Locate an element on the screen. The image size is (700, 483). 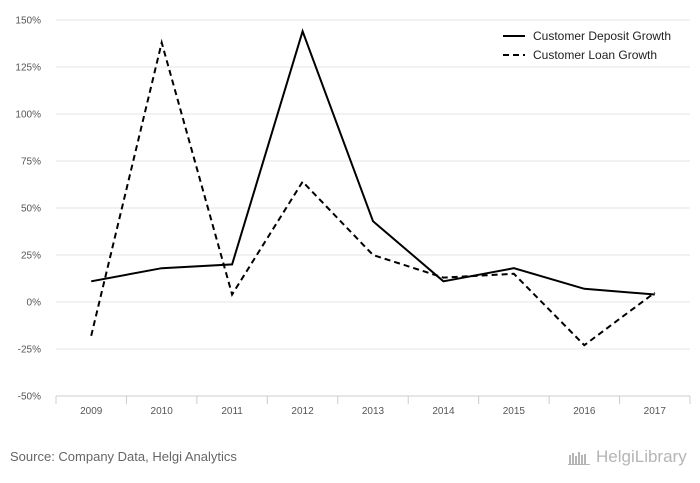
y-tick-label: -25% is located at coordinates (29, 350).